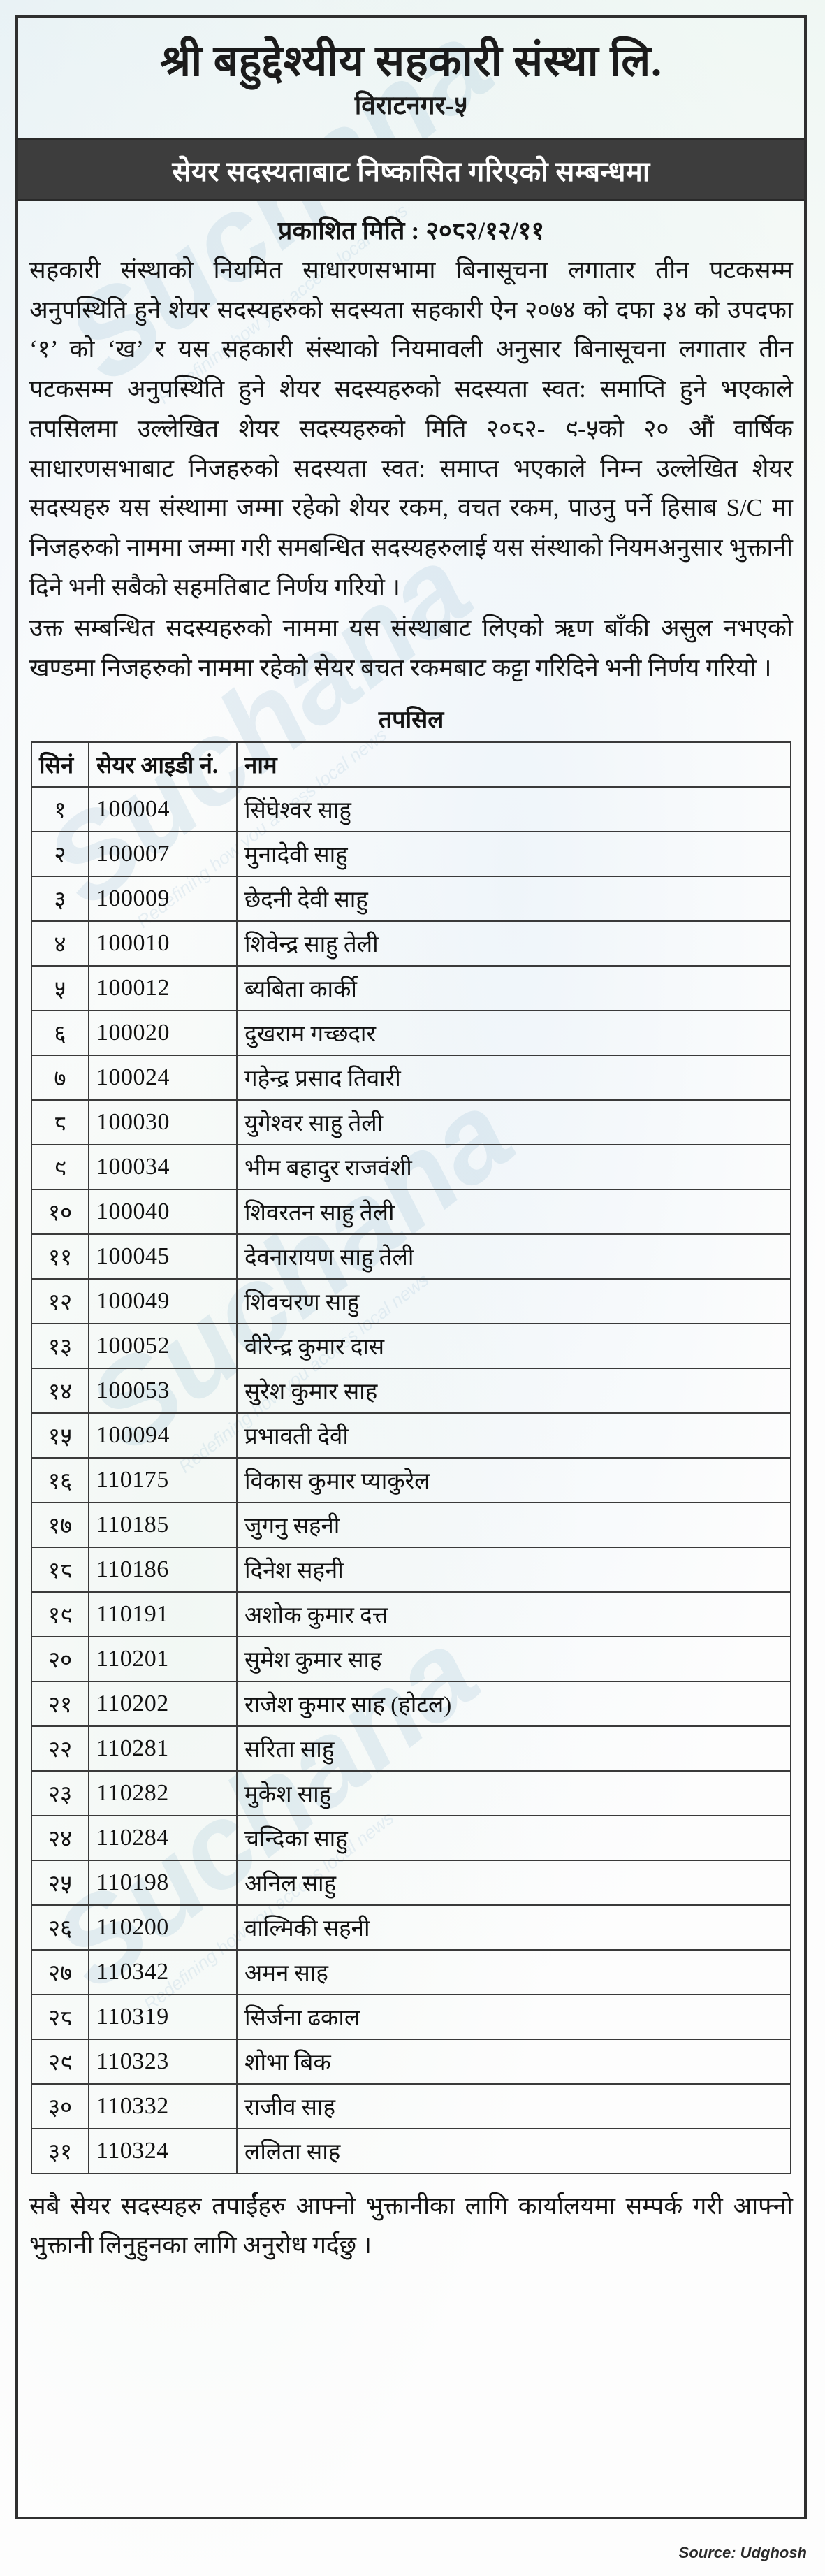  What do you see at coordinates (513, 1077) in the screenshot?
I see `cell-member-name: गहेन्द्र प्रसाद तिवारी` at bounding box center [513, 1077].